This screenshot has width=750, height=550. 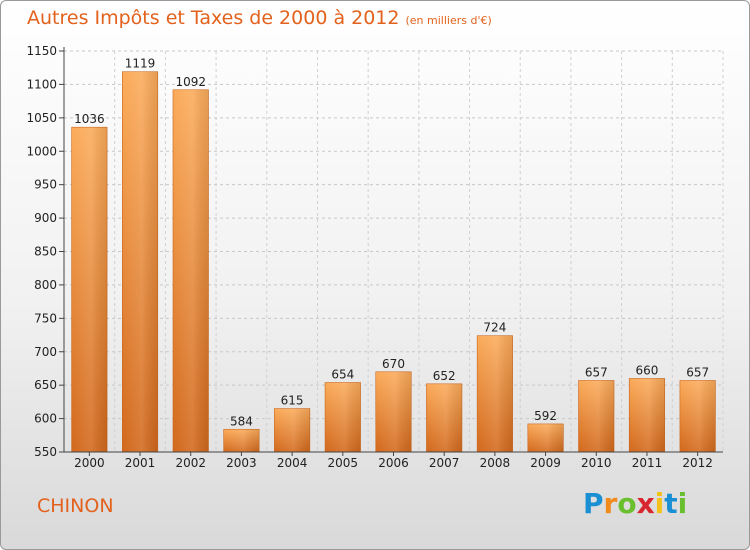 I want to click on brand-letter: o, so click(x=627, y=503).